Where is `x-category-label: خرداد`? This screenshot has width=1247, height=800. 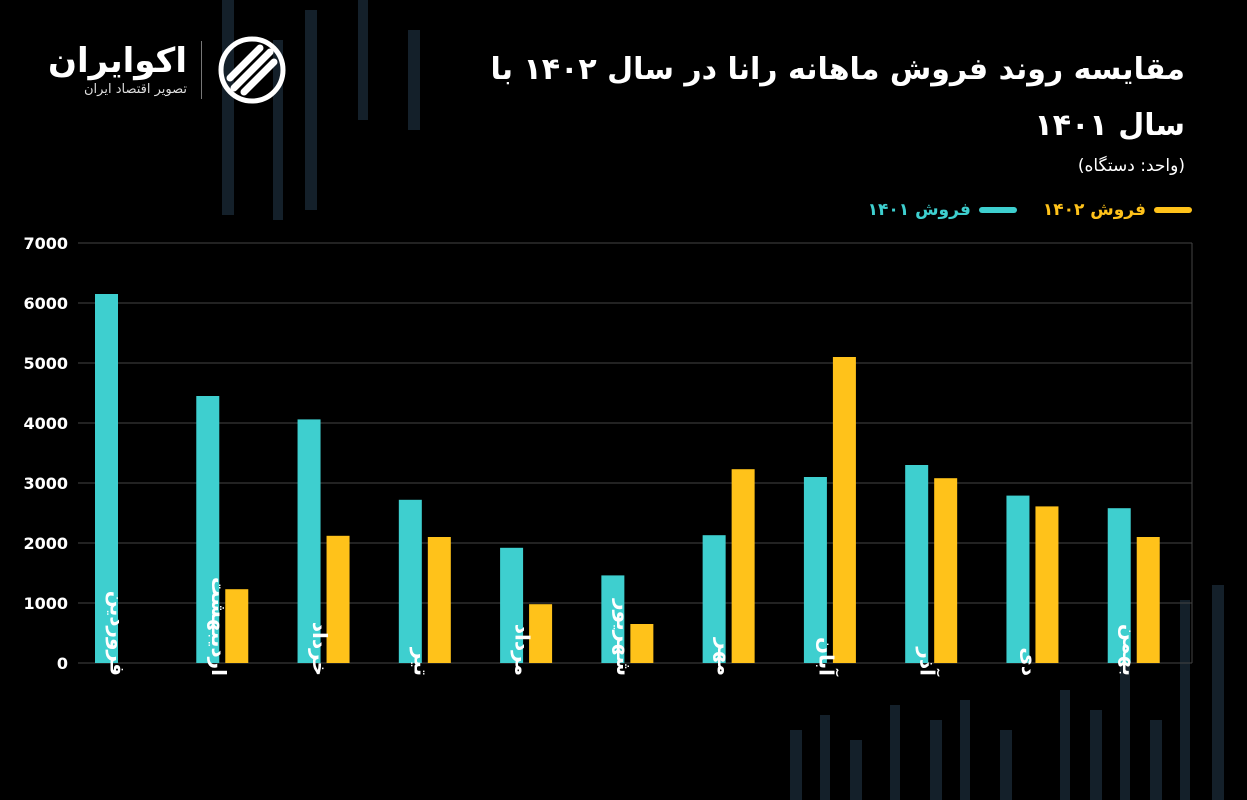 x-category-label: خرداد is located at coordinates (320, 649).